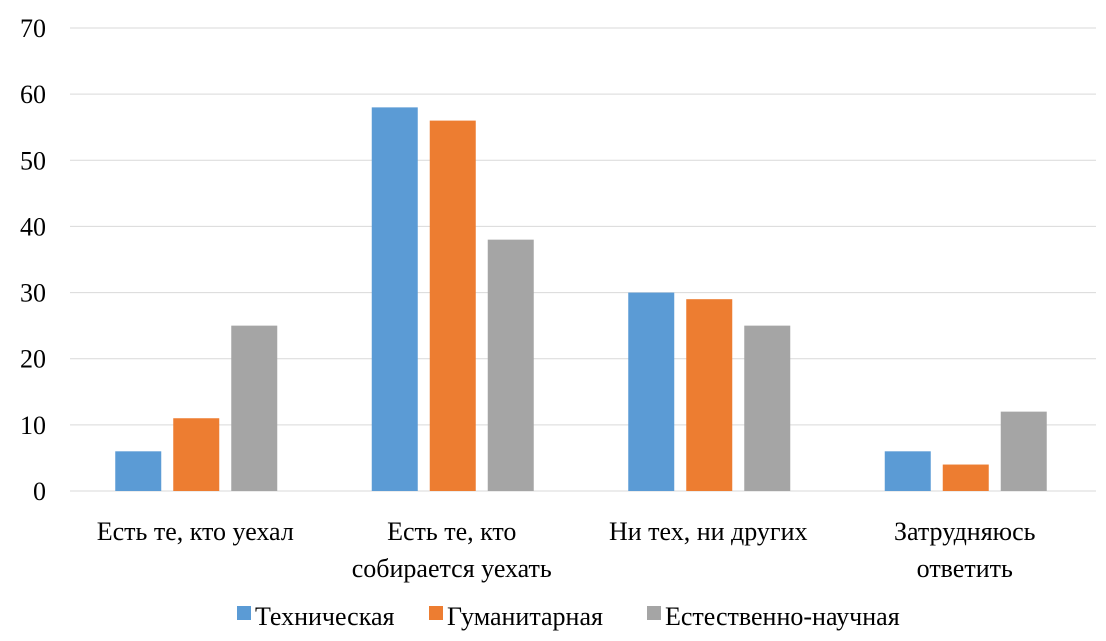  What do you see at coordinates (525, 616) in the screenshot?
I see `legend-label: Гуманитарная` at bounding box center [525, 616].